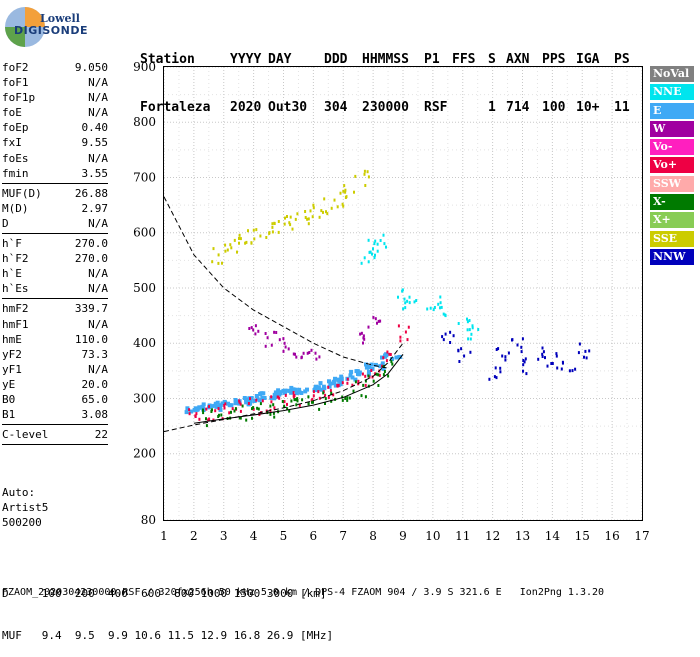  What do you see at coordinates (55, 243) in the screenshot?
I see `param-row: h`F 270.0` at bounding box center [55, 243].